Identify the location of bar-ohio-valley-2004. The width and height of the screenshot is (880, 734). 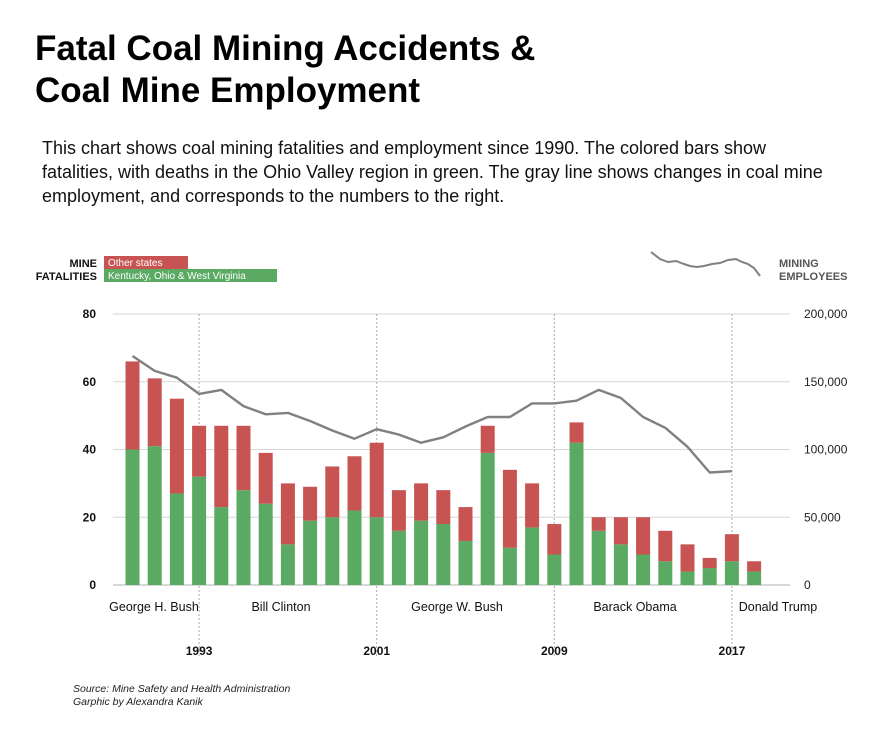
(443, 554).